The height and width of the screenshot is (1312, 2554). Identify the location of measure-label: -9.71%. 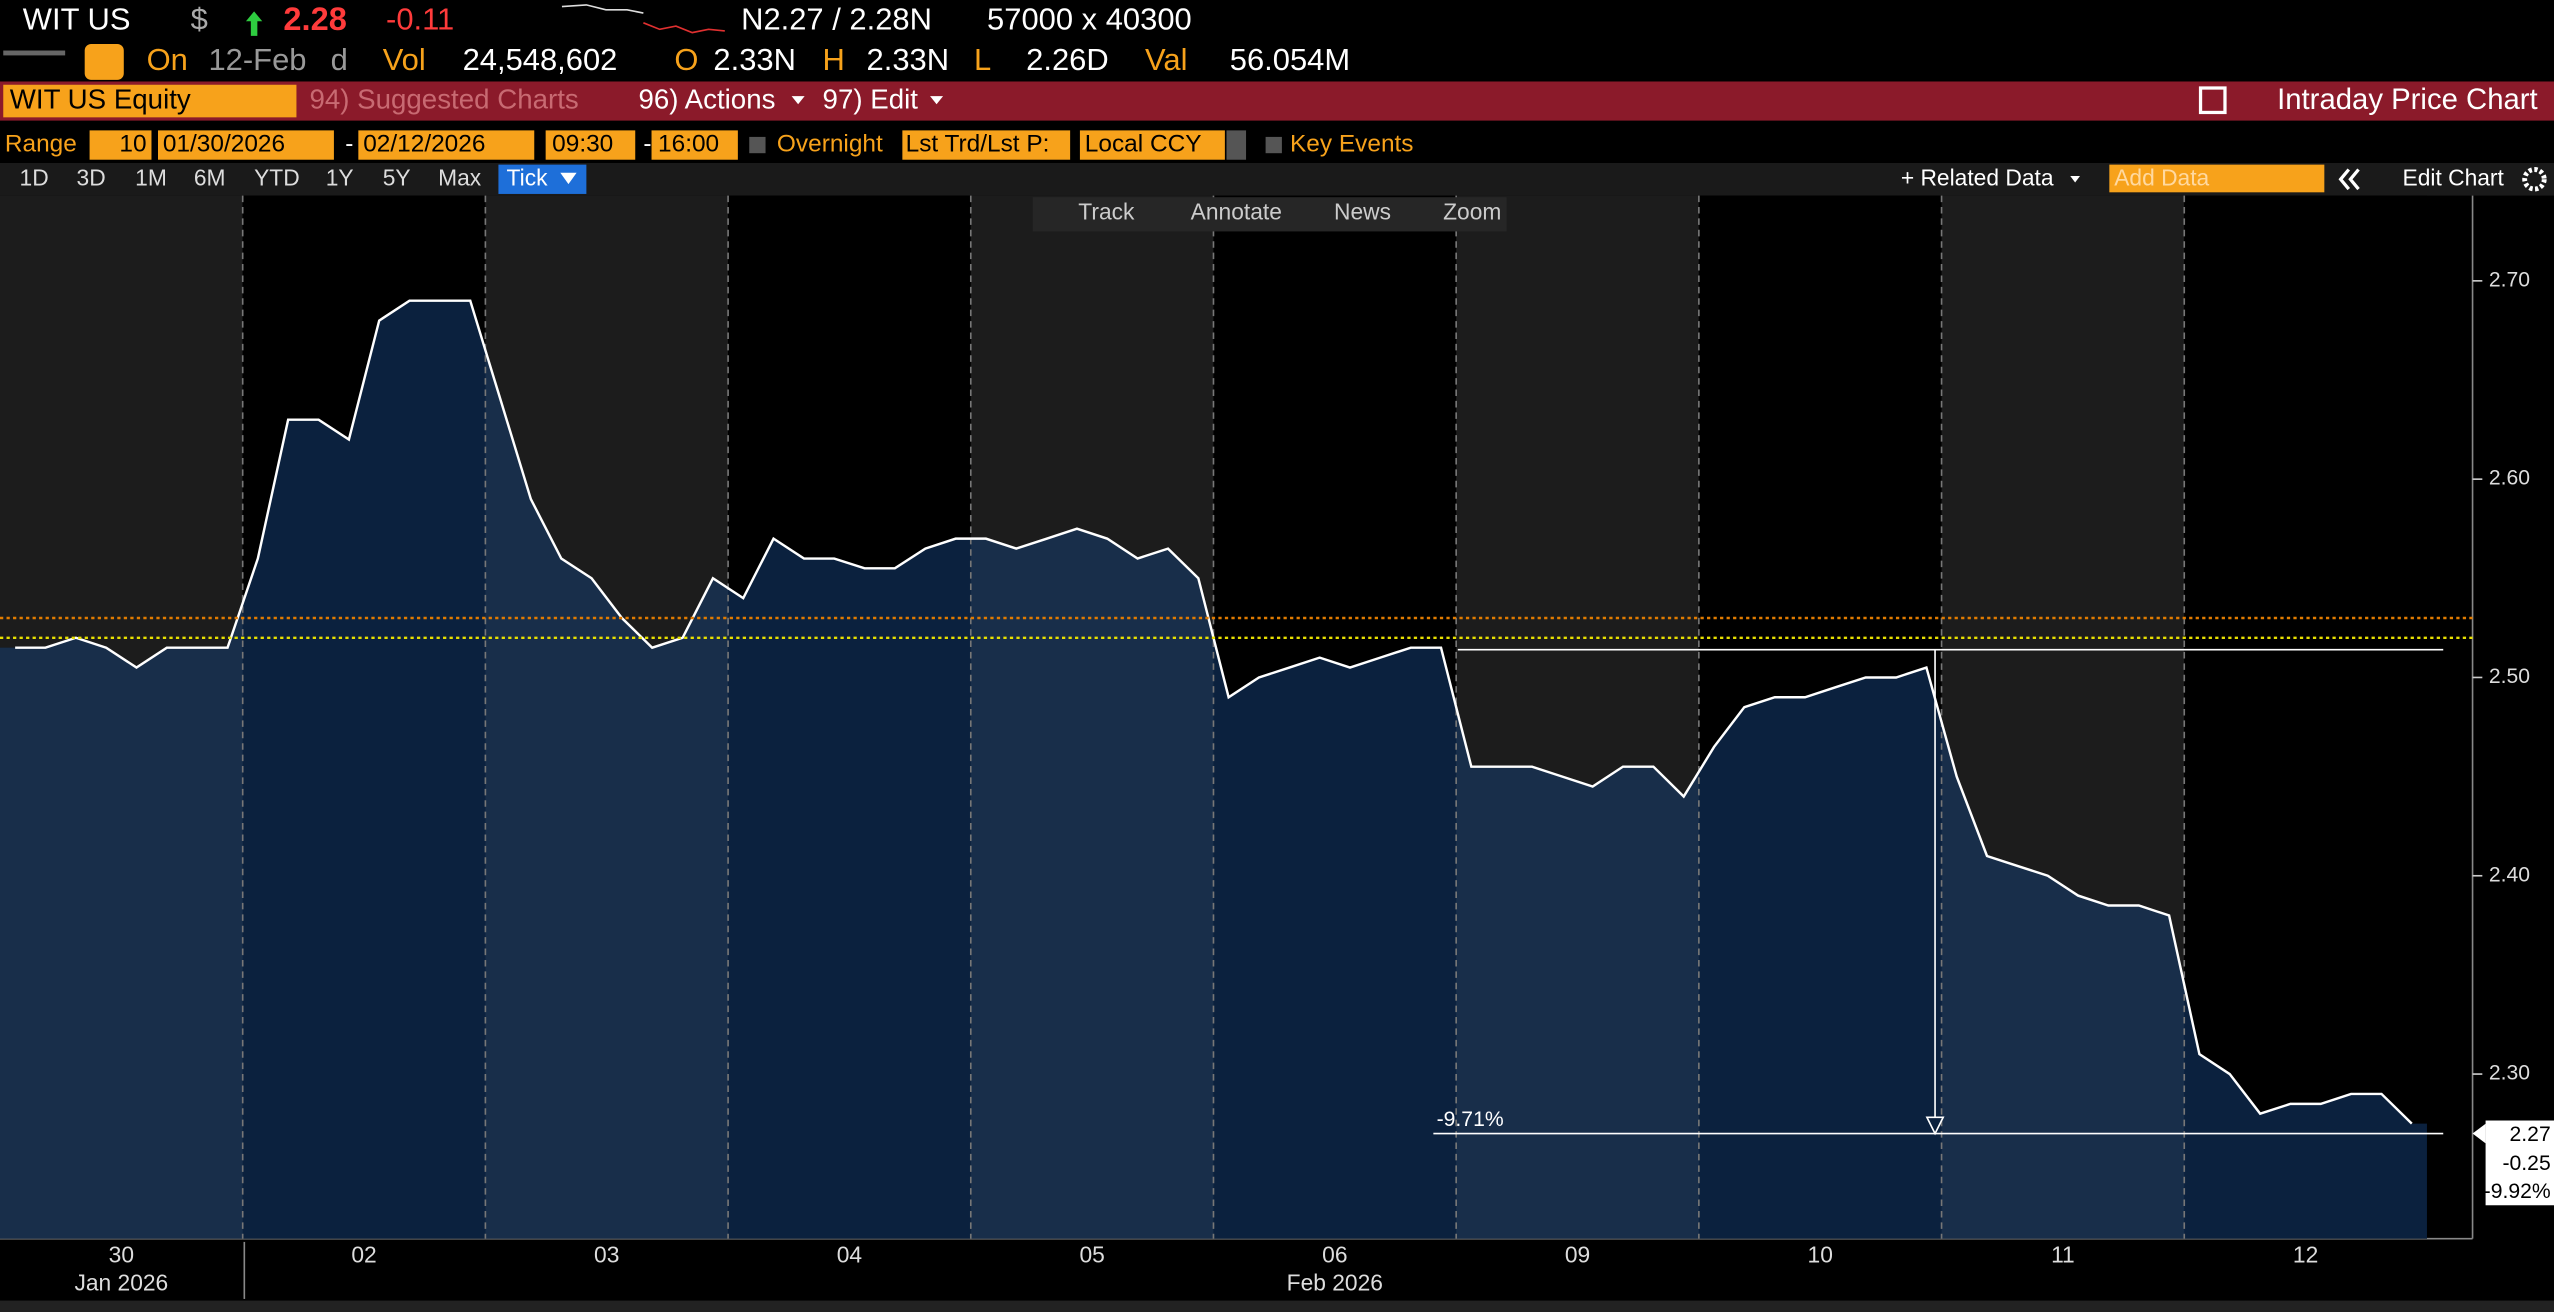
(1470, 1119).